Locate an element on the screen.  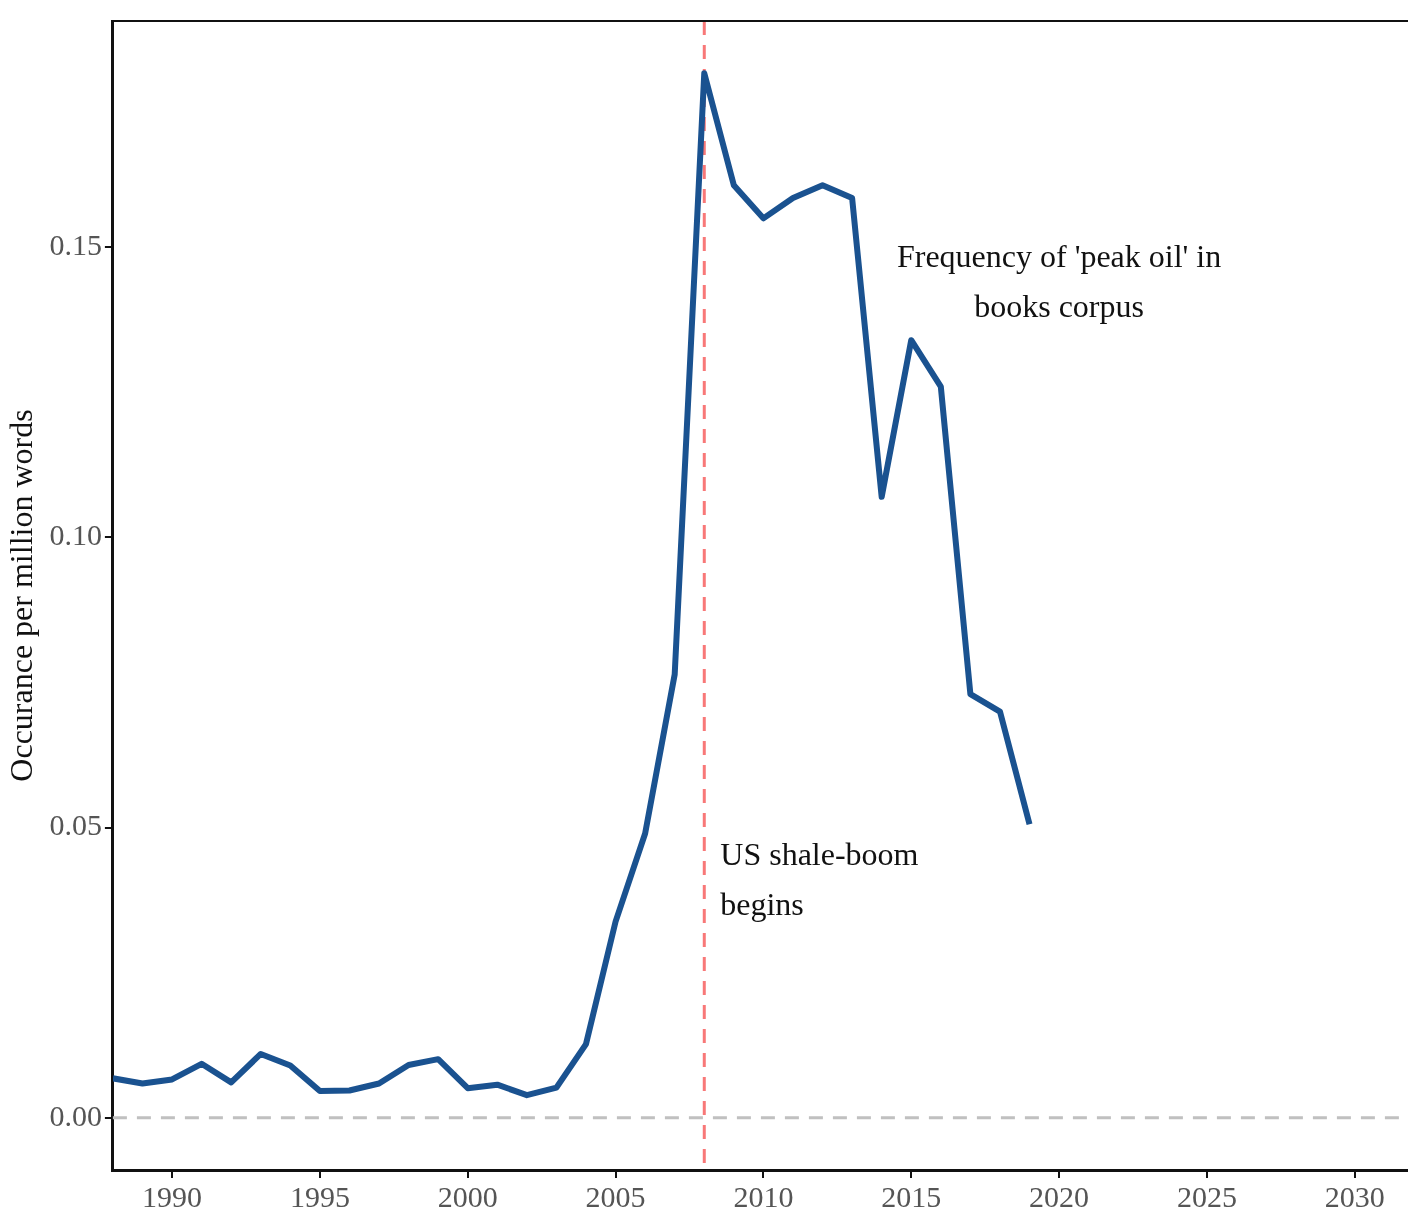
x-tick-label: 2020 is located at coordinates (1059, 1196).